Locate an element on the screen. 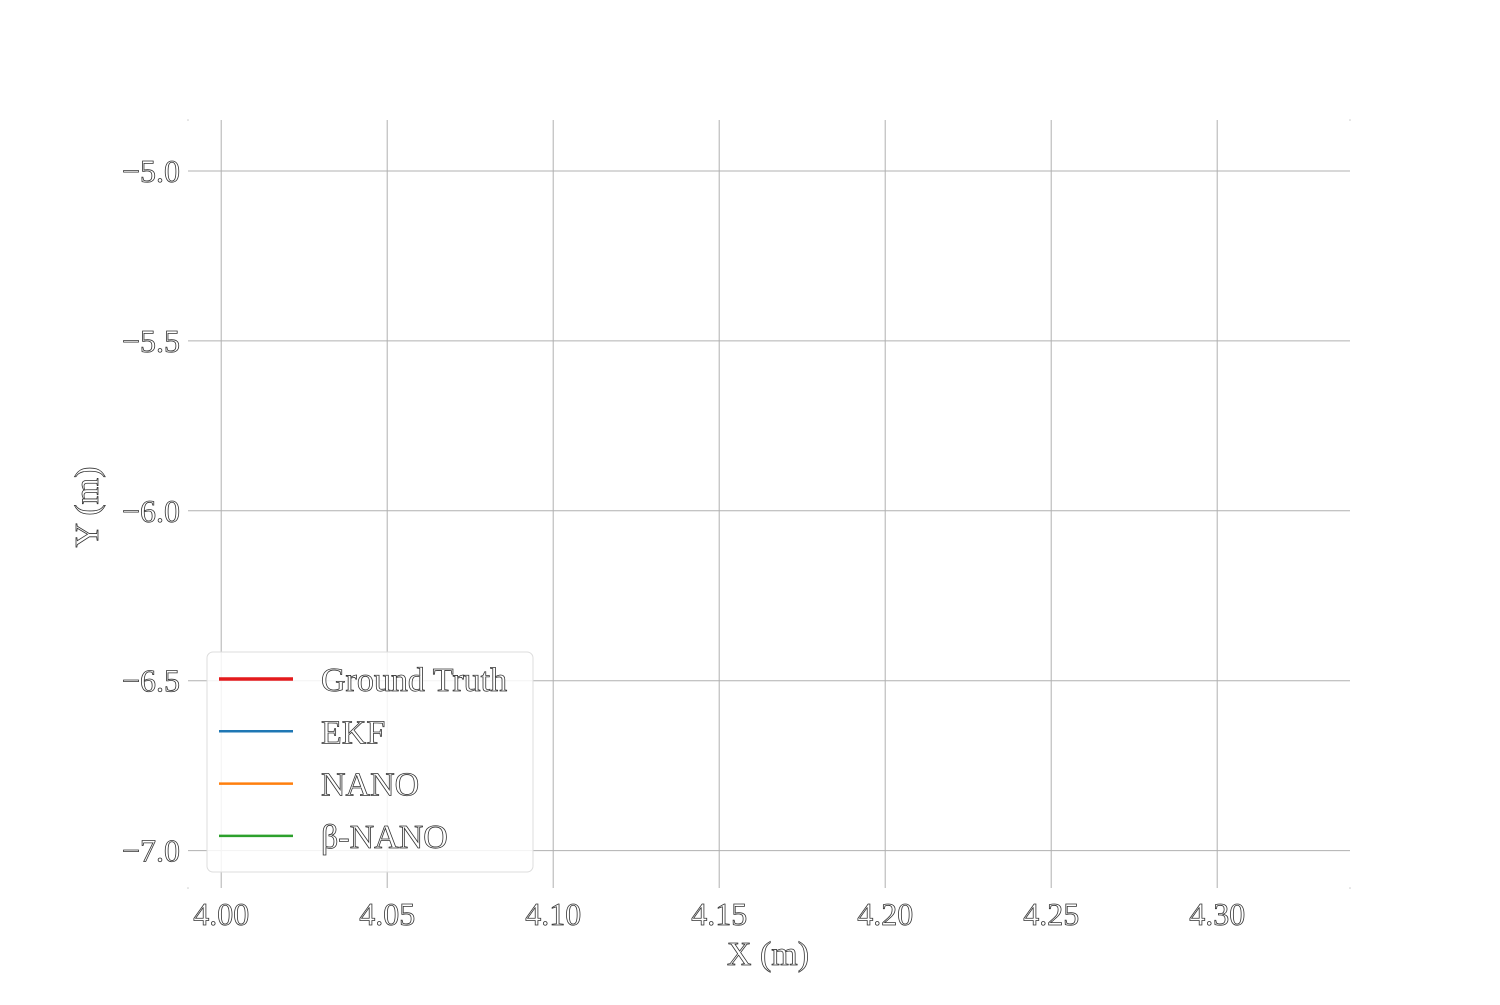 This screenshot has height=1005, width=1500. y-tick-label: −5.5 is located at coordinates (151, 341).